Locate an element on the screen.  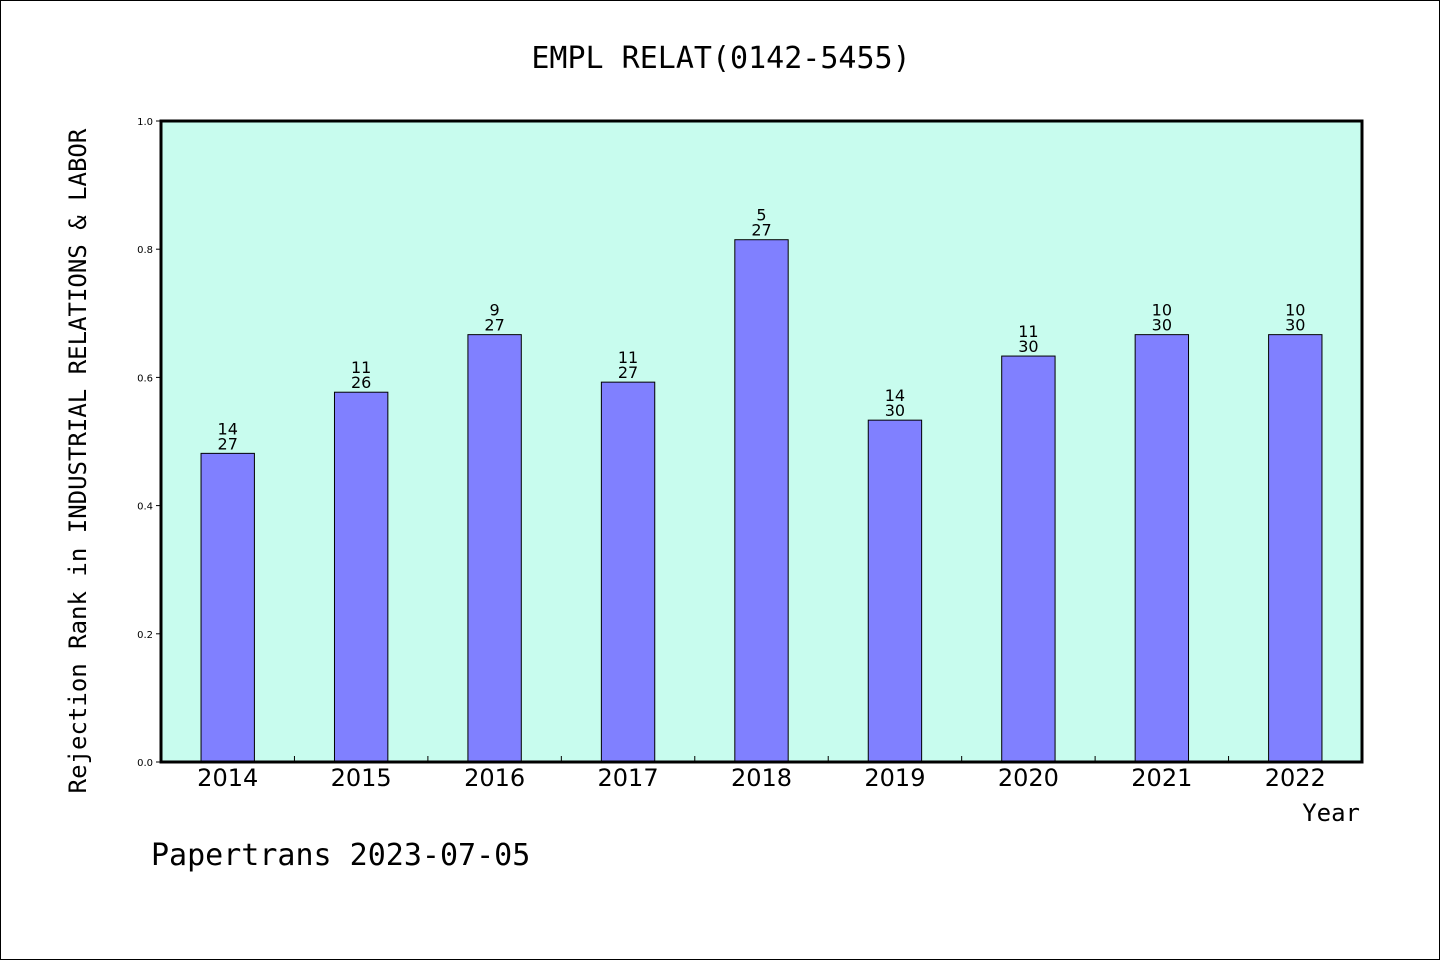
bar-label-total-2016: 27 is located at coordinates (494, 325).